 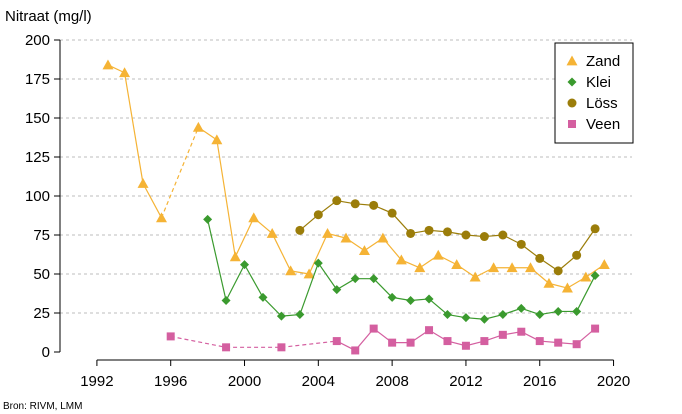 What do you see at coordinates (589, 82) in the screenshot?
I see `legend-item-klei: Klei` at bounding box center [589, 82].